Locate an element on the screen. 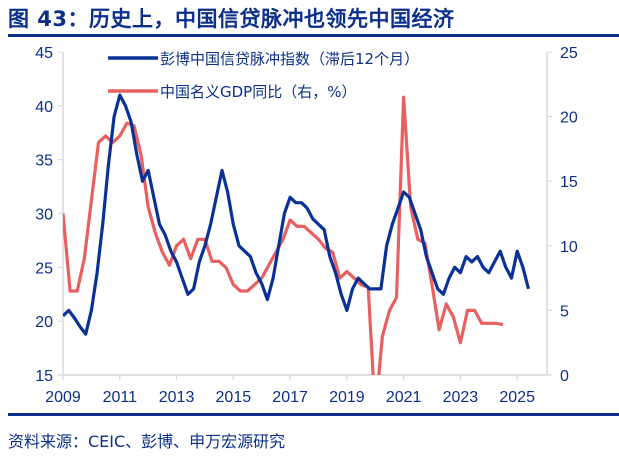 The height and width of the screenshot is (463, 619). x-tick-label: 2011 is located at coordinates (120, 397).